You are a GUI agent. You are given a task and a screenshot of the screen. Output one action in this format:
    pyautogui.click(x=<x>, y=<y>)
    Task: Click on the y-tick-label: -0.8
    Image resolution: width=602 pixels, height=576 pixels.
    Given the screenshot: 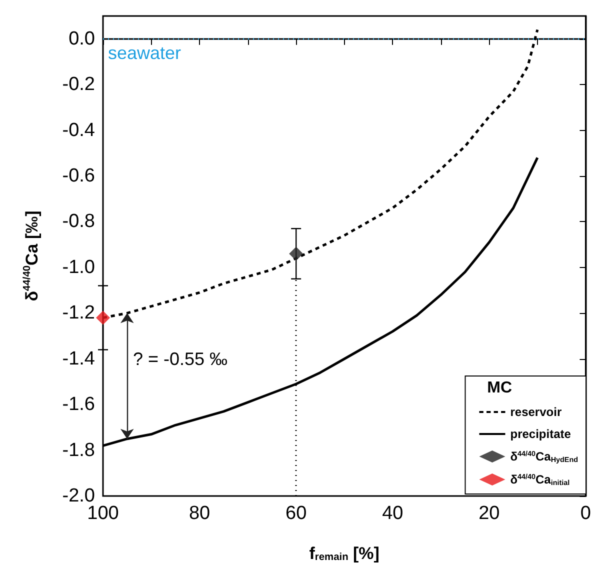 What is the action you would take?
    pyautogui.click(x=78, y=221)
    